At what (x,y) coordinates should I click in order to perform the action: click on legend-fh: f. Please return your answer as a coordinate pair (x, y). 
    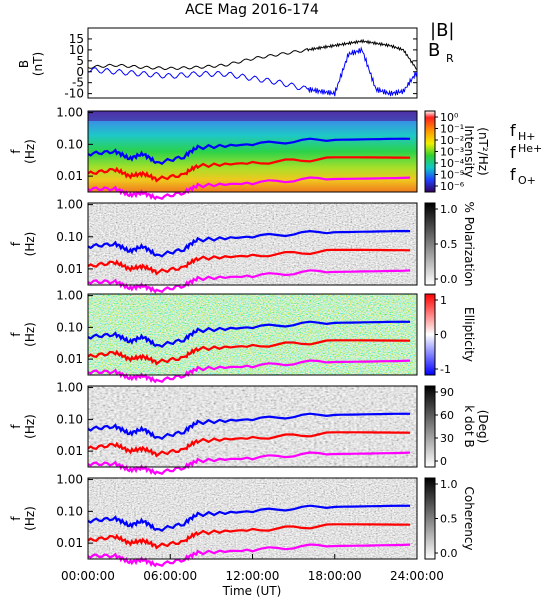
    Looking at the image, I should click on (513, 130).